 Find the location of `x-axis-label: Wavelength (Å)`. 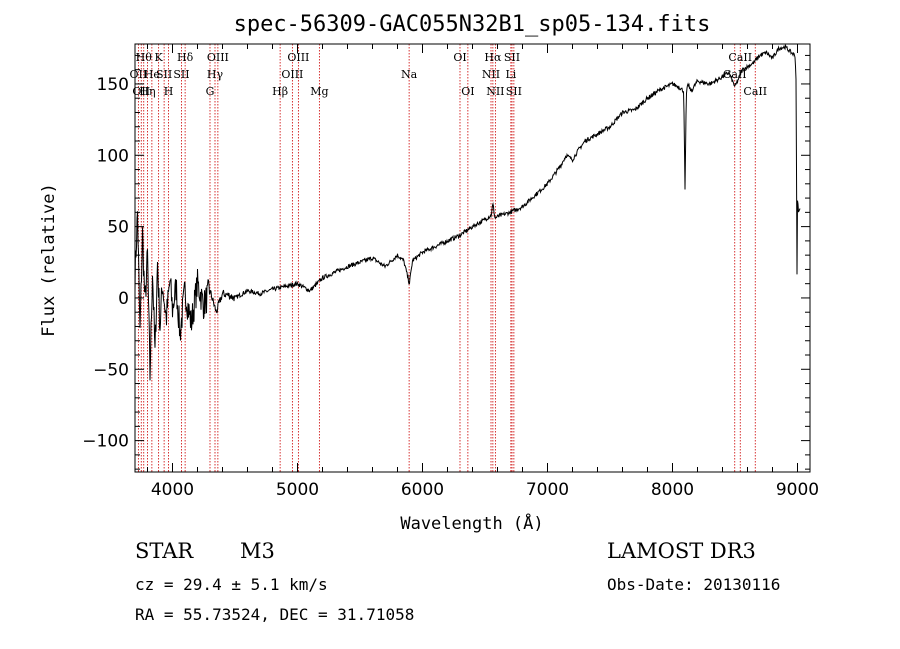

x-axis-label: Wavelength (Å) is located at coordinates (471, 523).